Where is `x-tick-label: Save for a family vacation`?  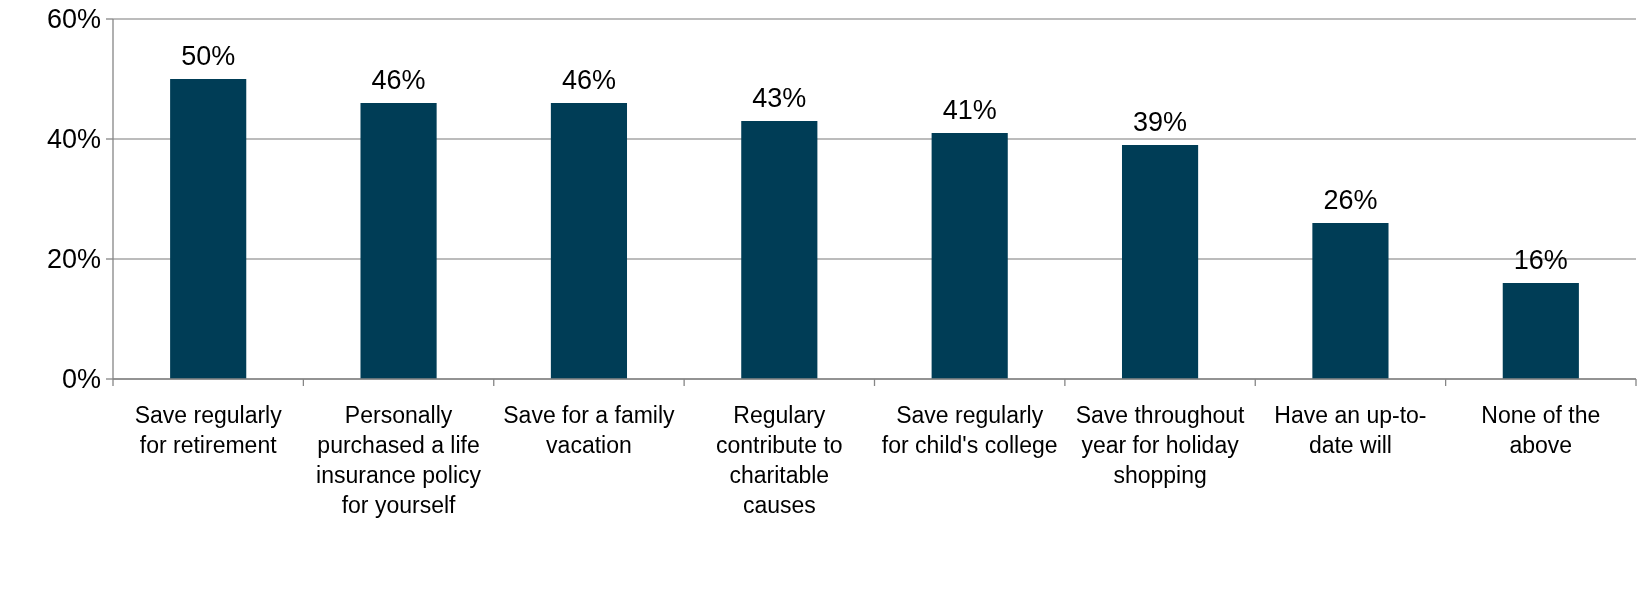
x-tick-label: Save for a family vacation is located at coordinates (589, 430).